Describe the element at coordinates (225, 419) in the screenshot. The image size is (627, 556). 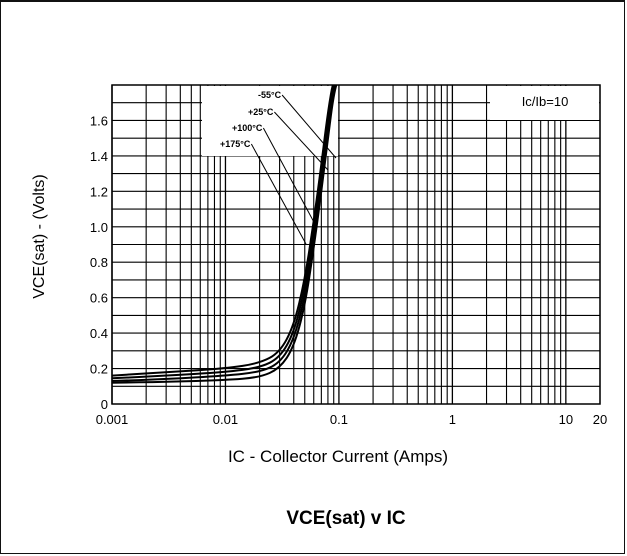
I see `x-tick-label: 0.01` at that location.